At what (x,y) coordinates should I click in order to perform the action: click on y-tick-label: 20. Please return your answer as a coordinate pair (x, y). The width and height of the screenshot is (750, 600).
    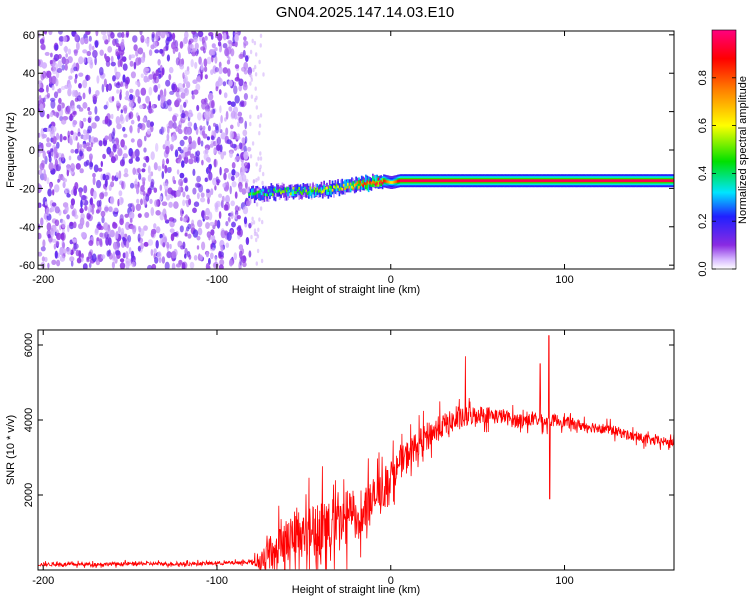
    Looking at the image, I should click on (29, 113).